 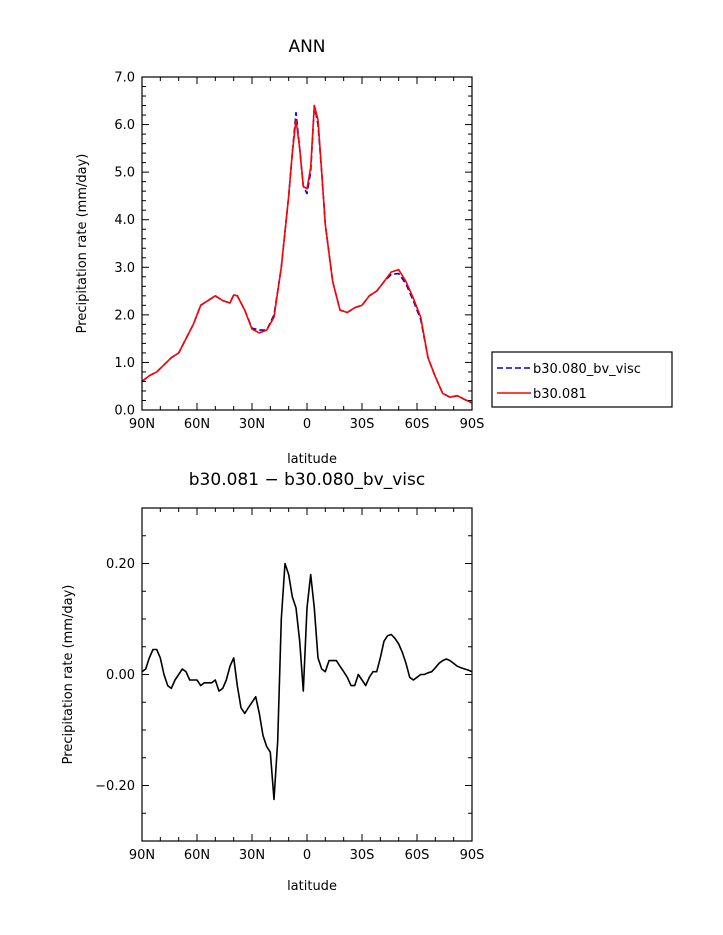 I want to click on legend-box, so click(x=582, y=379).